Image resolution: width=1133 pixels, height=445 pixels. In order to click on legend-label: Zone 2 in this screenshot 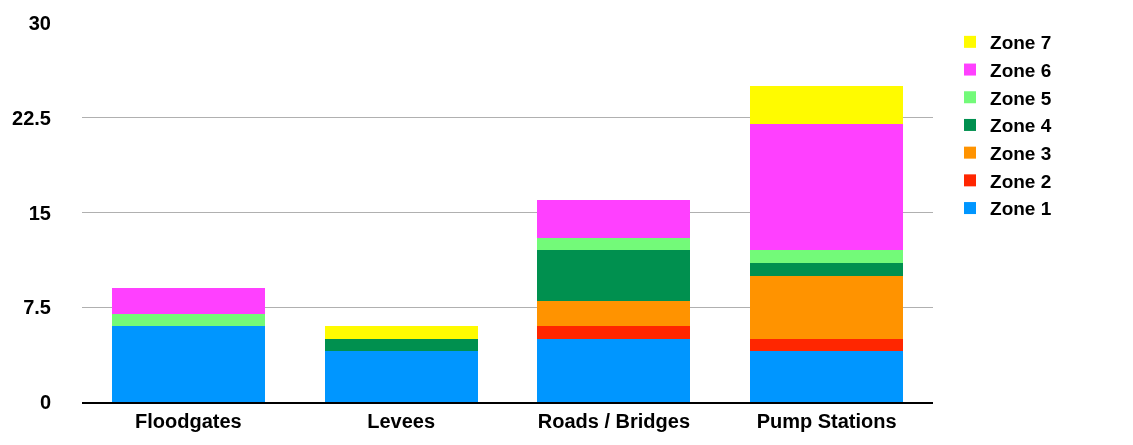, I will do `click(1021, 181)`.